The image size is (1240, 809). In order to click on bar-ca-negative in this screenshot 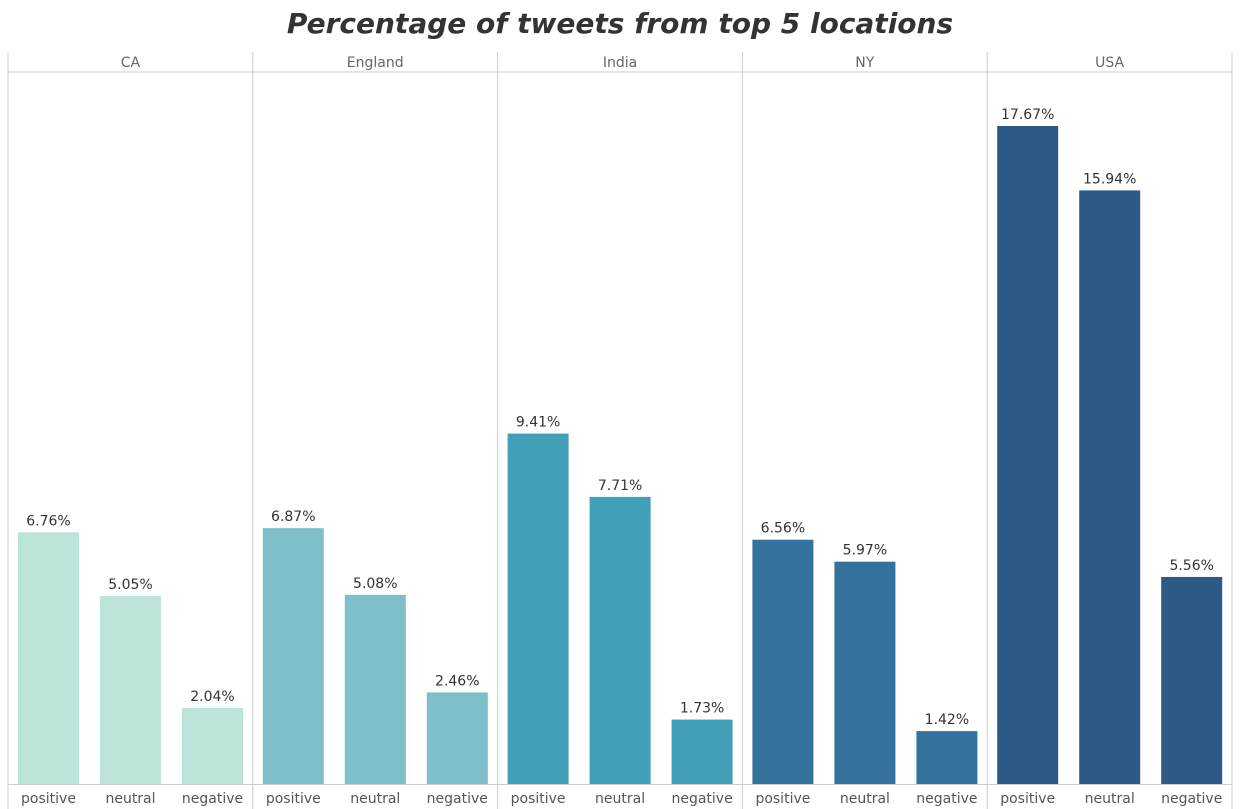, I will do `click(212, 746)`.